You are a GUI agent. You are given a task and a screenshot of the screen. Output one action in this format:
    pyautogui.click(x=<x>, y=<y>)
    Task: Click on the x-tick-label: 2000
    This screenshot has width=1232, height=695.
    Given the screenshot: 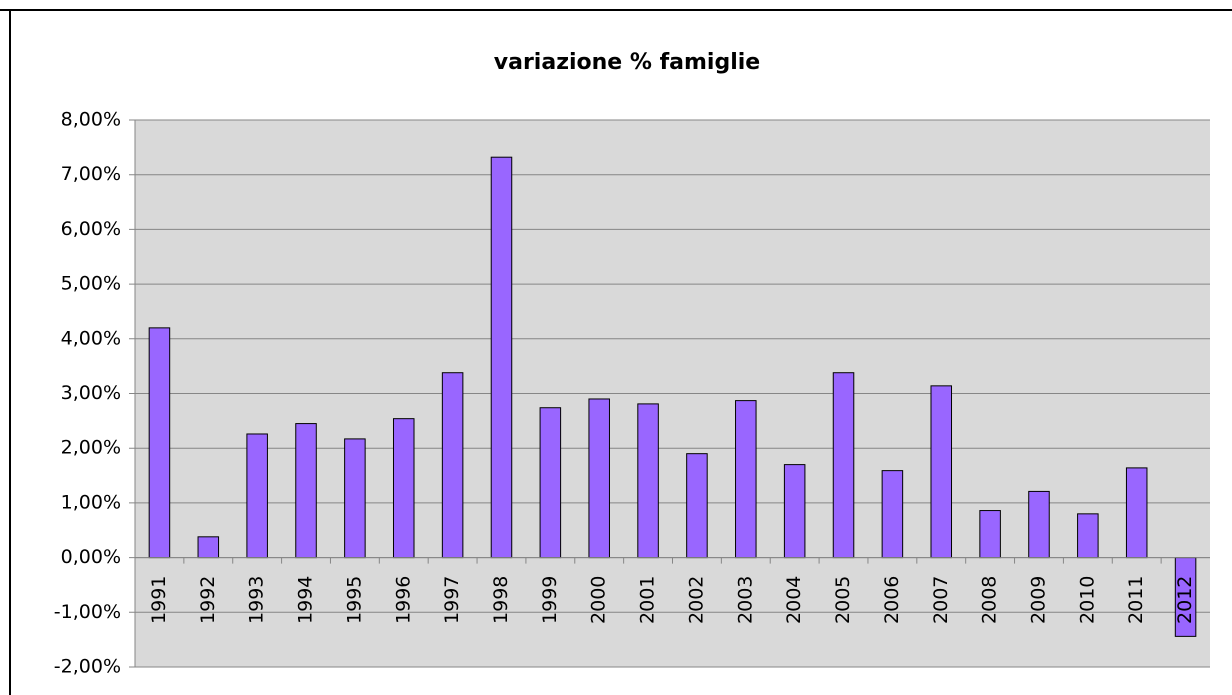 What is the action you would take?
    pyautogui.click(x=599, y=600)
    